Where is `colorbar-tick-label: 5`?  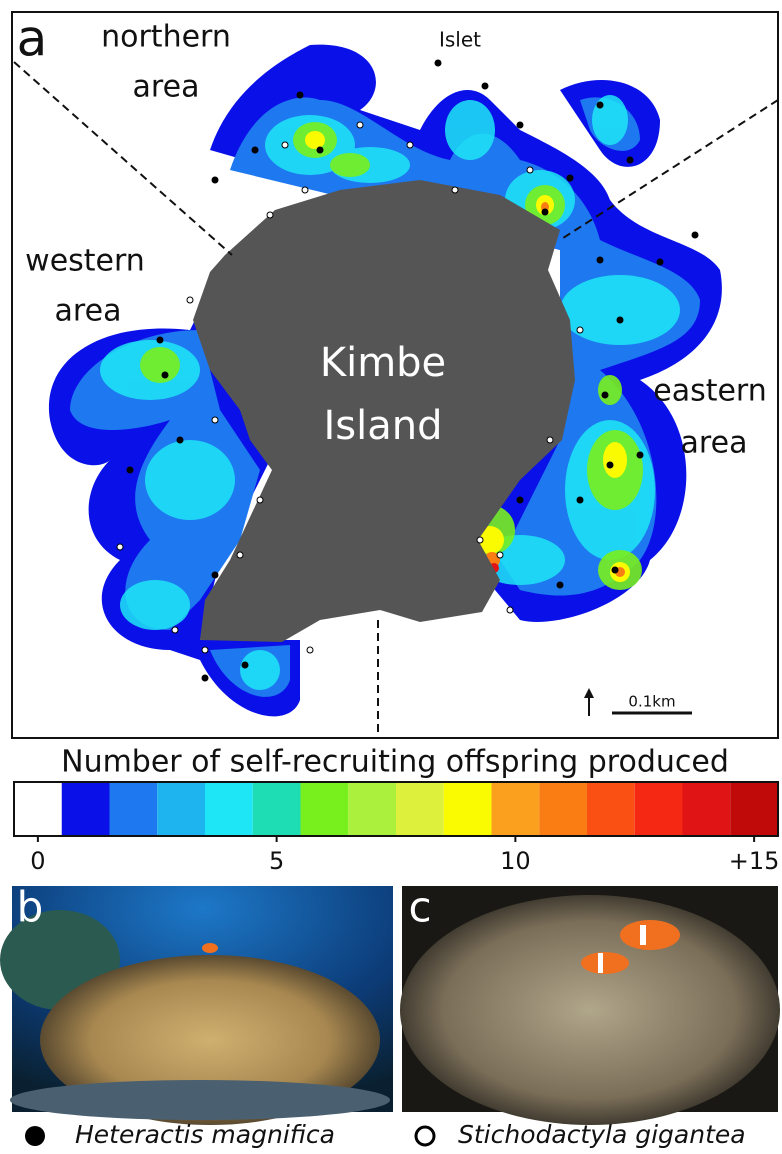
colorbar-tick-label: 5 is located at coordinates (276, 861).